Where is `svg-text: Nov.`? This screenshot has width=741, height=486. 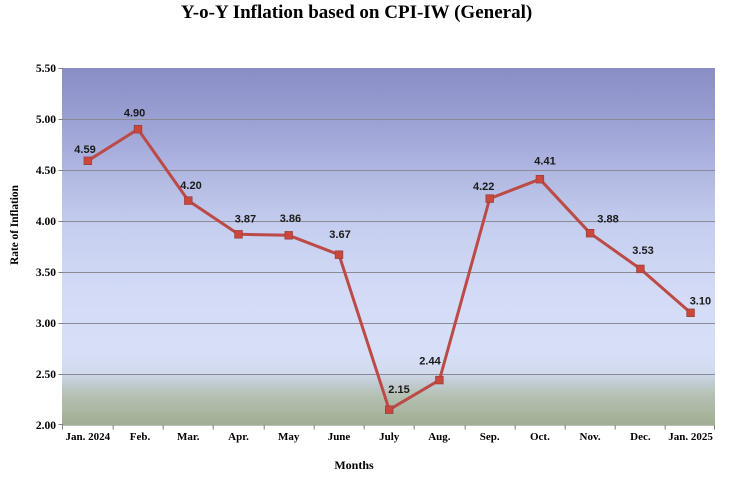
svg-text: Nov. is located at coordinates (590, 437).